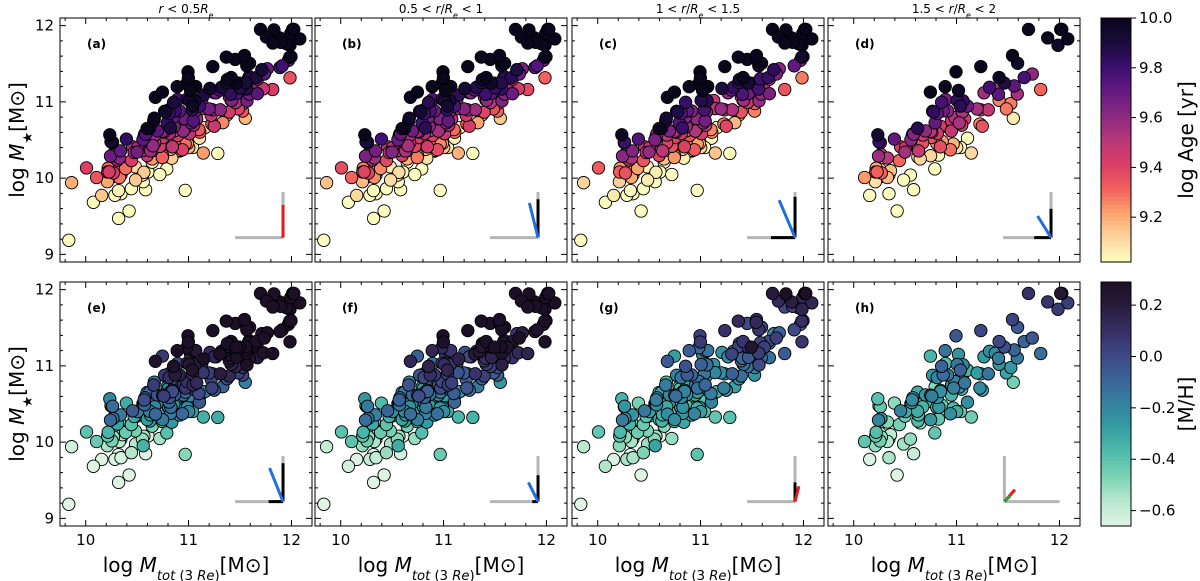 This screenshot has width=1200, height=581. What do you see at coordinates (188, 540) in the screenshot?
I see `x-tick-label: 11` at bounding box center [188, 540].